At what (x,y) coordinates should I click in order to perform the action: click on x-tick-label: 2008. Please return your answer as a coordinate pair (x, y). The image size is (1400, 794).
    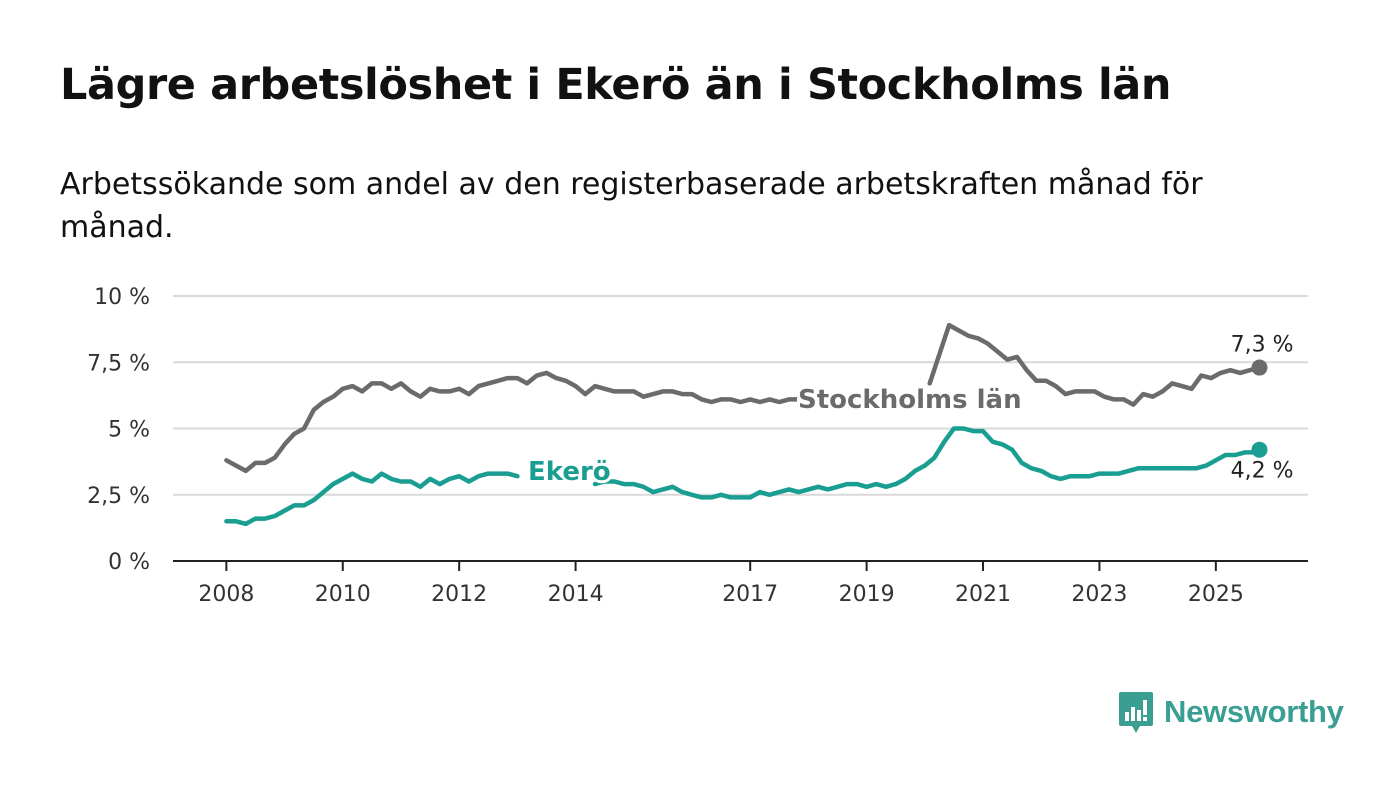
    Looking at the image, I should click on (226, 594).